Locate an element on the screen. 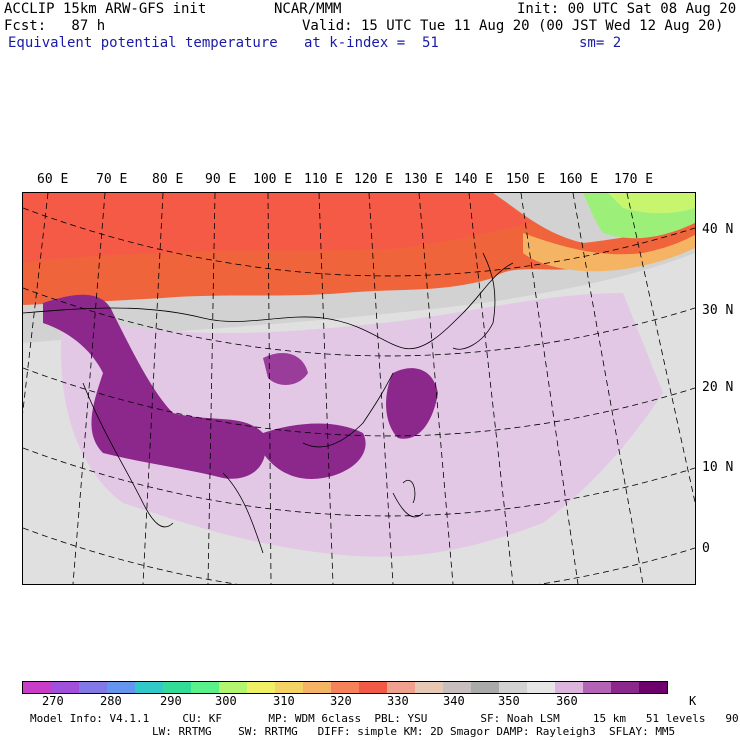 The width and height of the screenshot is (740, 740). header-model-name: ACCLIP 15km ARW-GFS init is located at coordinates (105, 9).